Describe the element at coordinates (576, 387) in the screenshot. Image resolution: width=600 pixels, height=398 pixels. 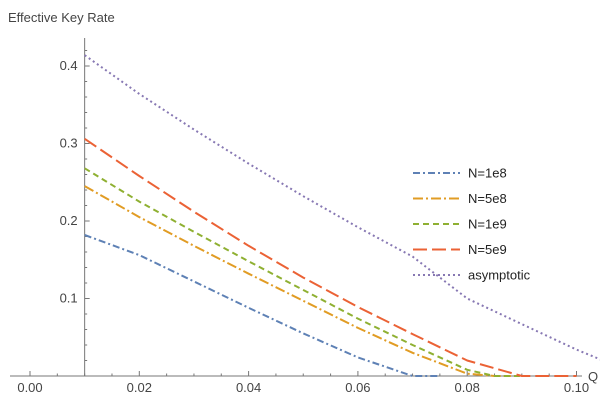
I see `x-tick-label: 0.10` at that location.